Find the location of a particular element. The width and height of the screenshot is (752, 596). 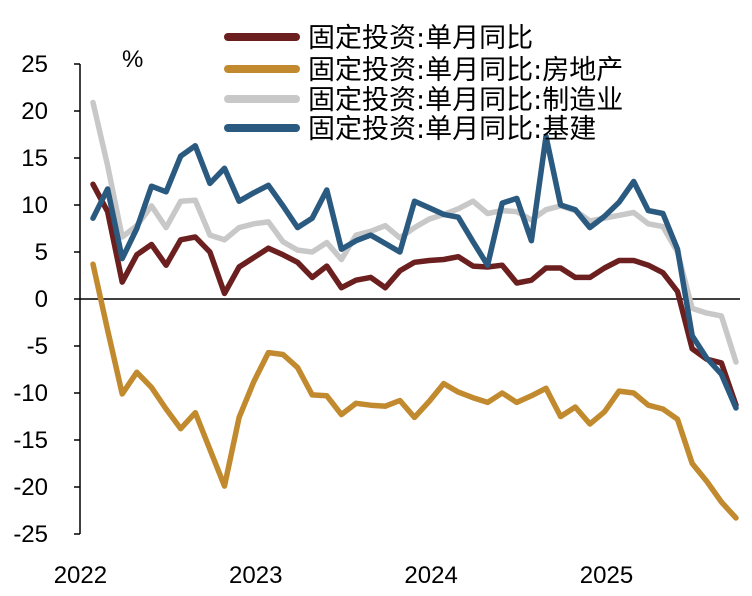

legend-label-2: 固定投资:单月同比:制造业 is located at coordinates (465, 100).